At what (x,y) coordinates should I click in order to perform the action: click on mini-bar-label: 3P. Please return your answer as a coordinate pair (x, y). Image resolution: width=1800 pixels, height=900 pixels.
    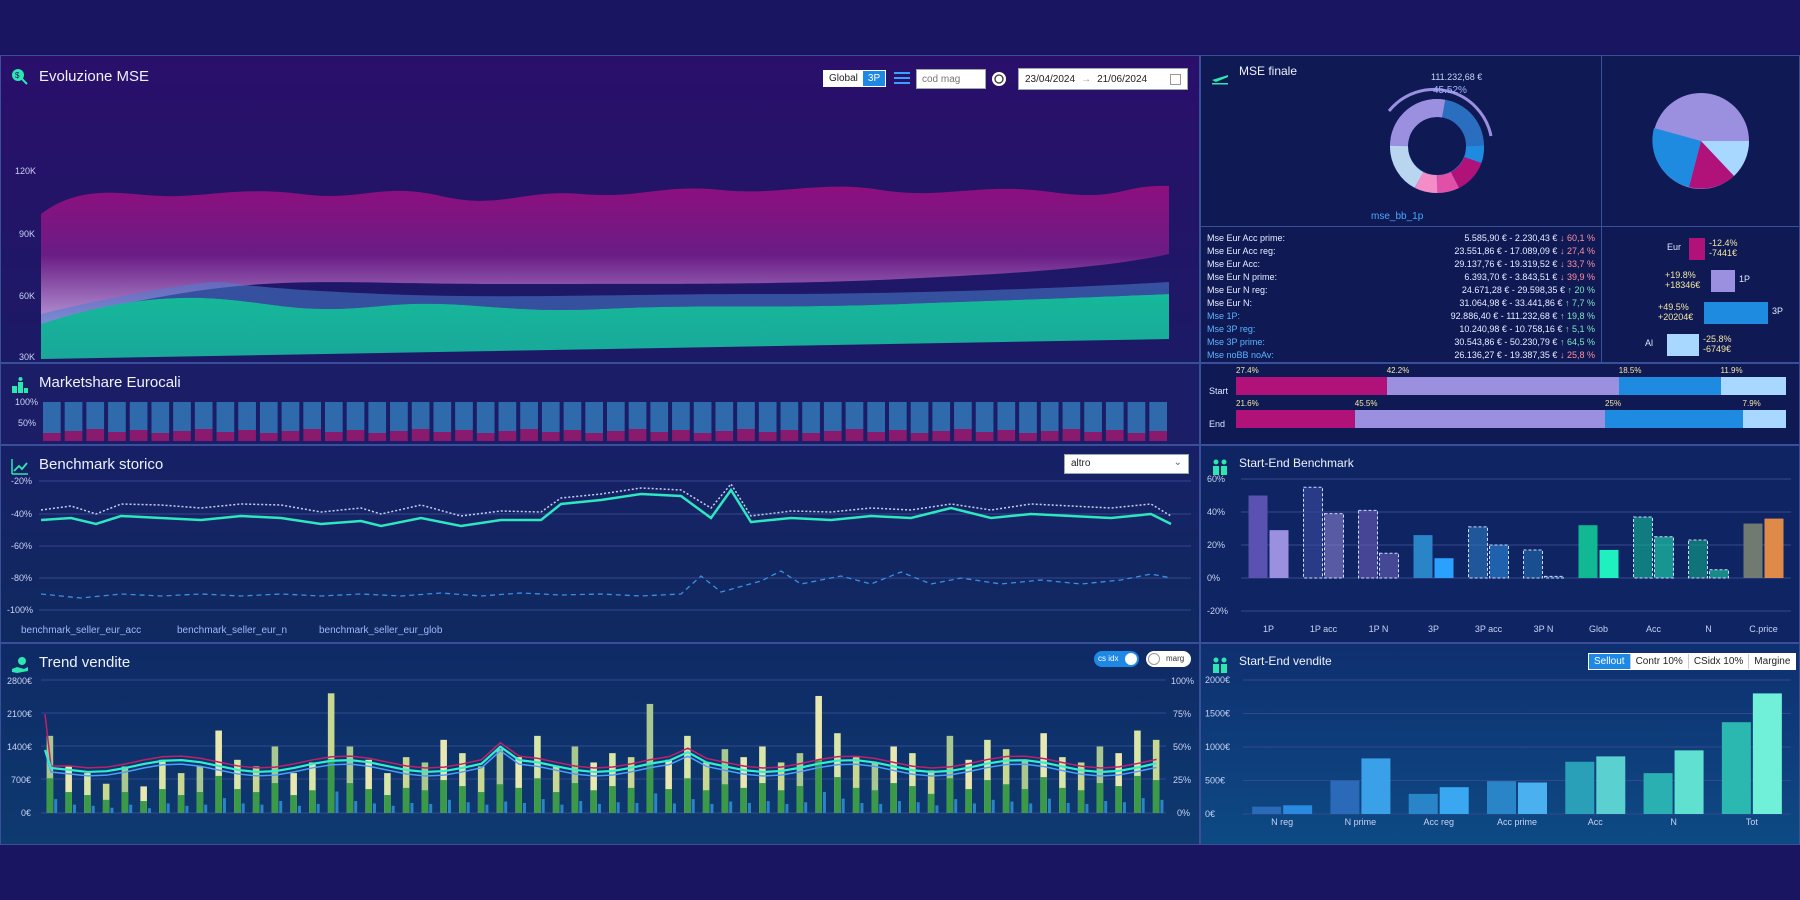
    Looking at the image, I should click on (1778, 311).